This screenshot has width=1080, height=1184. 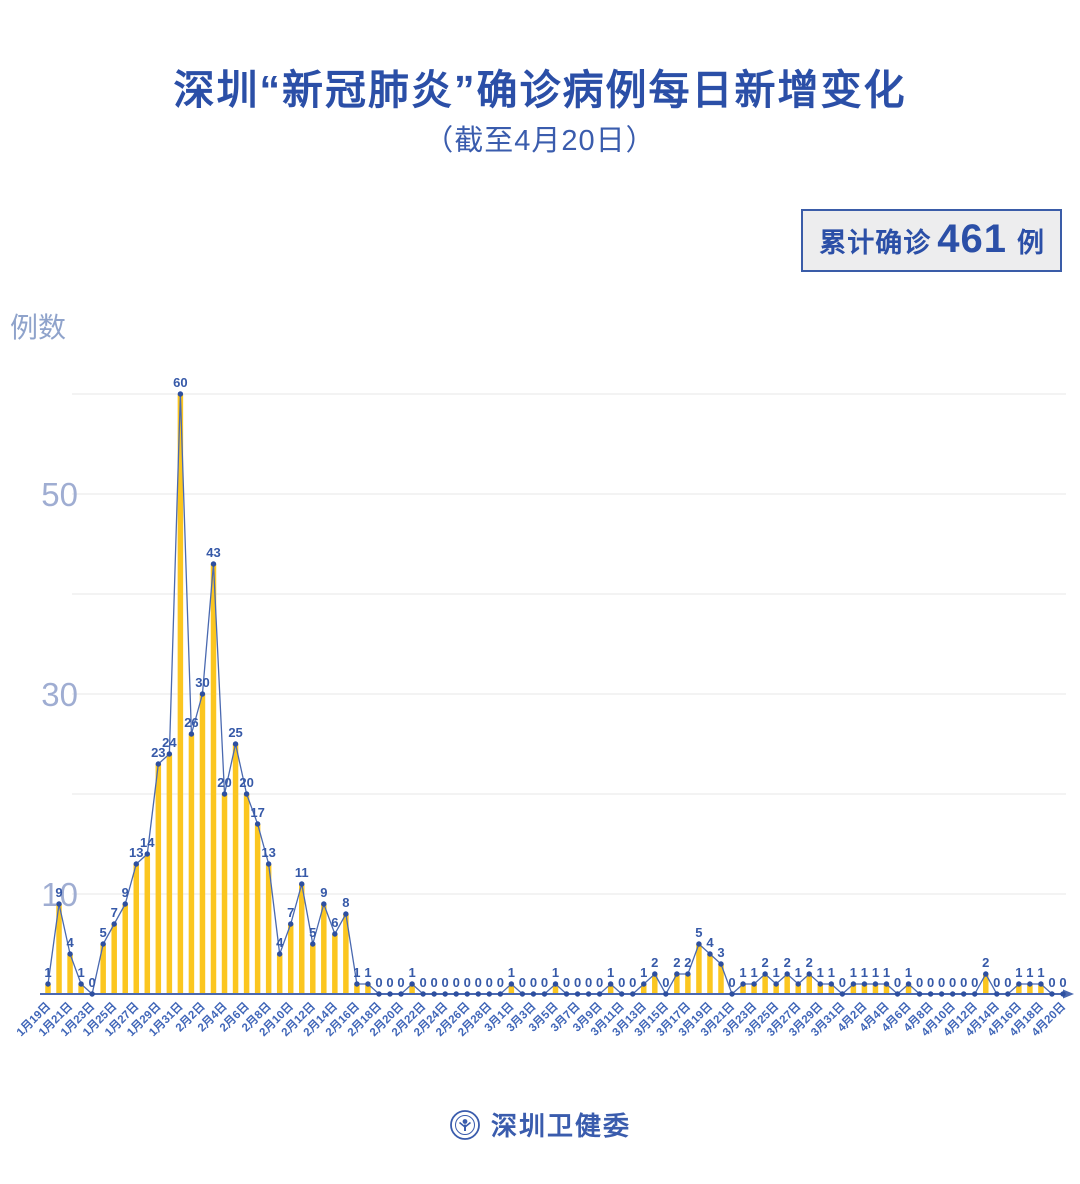 What do you see at coordinates (213, 552) in the screenshot?
I see `data-point-label: 43` at bounding box center [213, 552].